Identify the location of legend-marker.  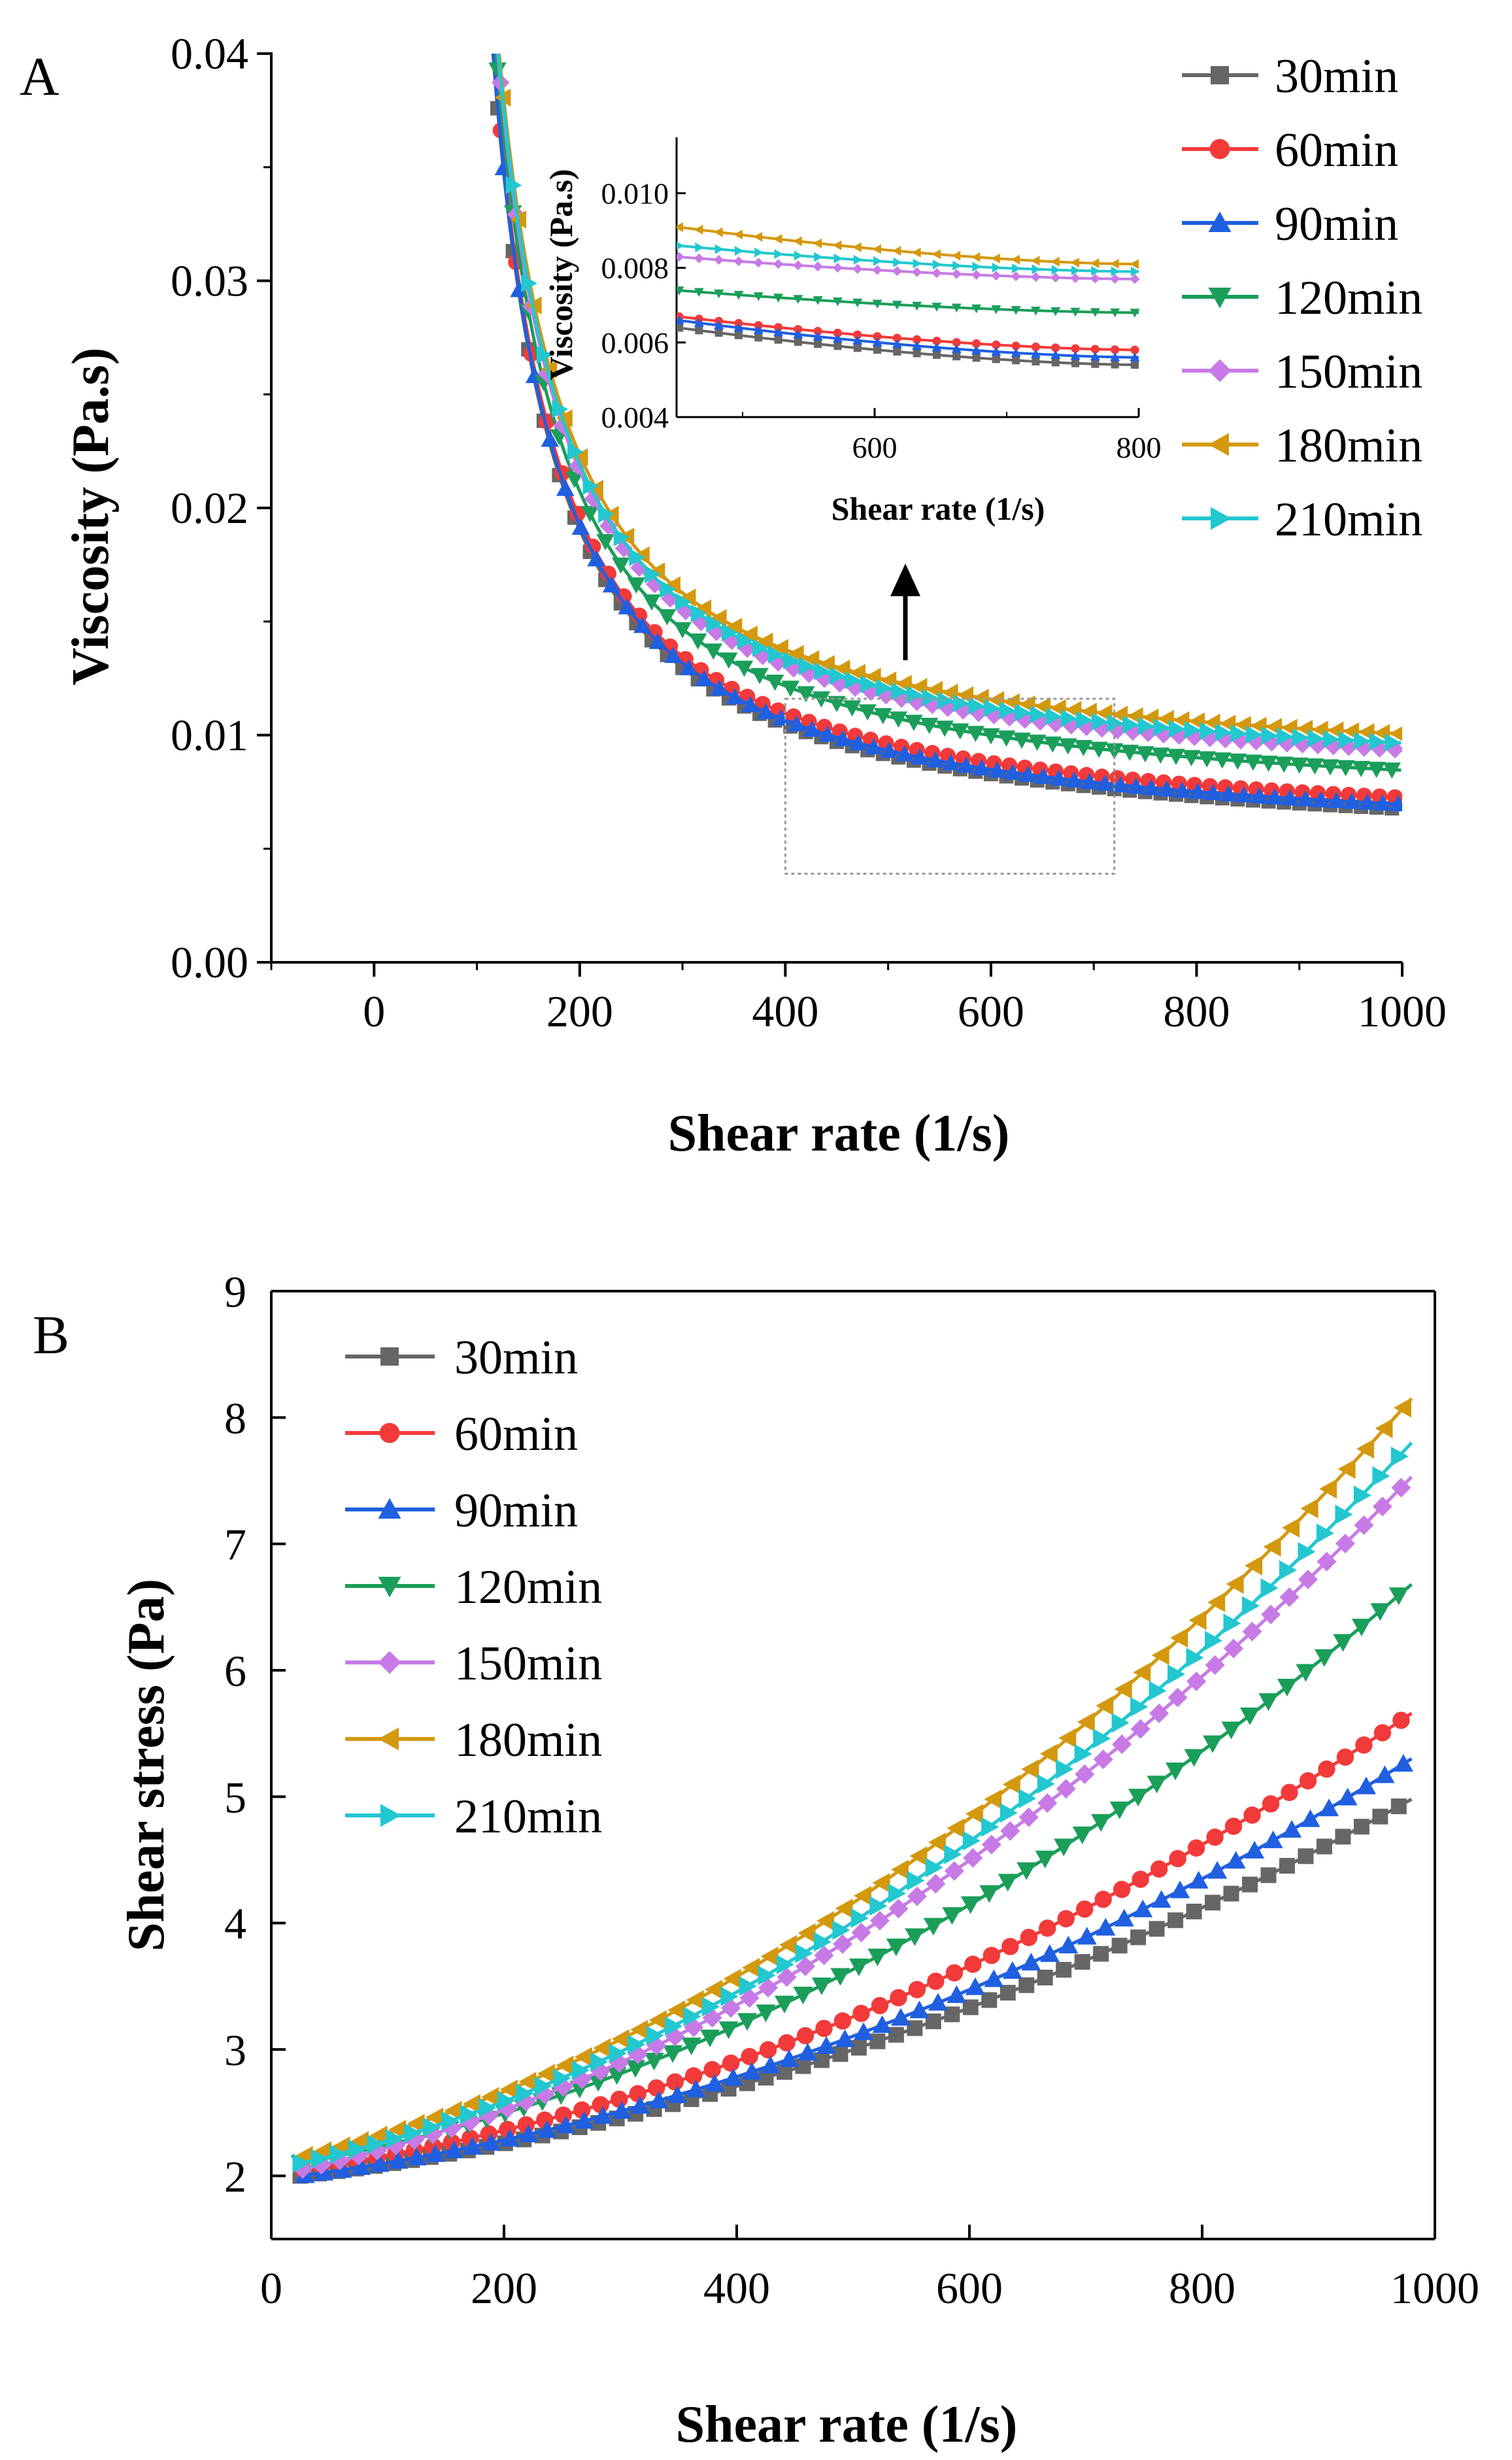
(389, 1662).